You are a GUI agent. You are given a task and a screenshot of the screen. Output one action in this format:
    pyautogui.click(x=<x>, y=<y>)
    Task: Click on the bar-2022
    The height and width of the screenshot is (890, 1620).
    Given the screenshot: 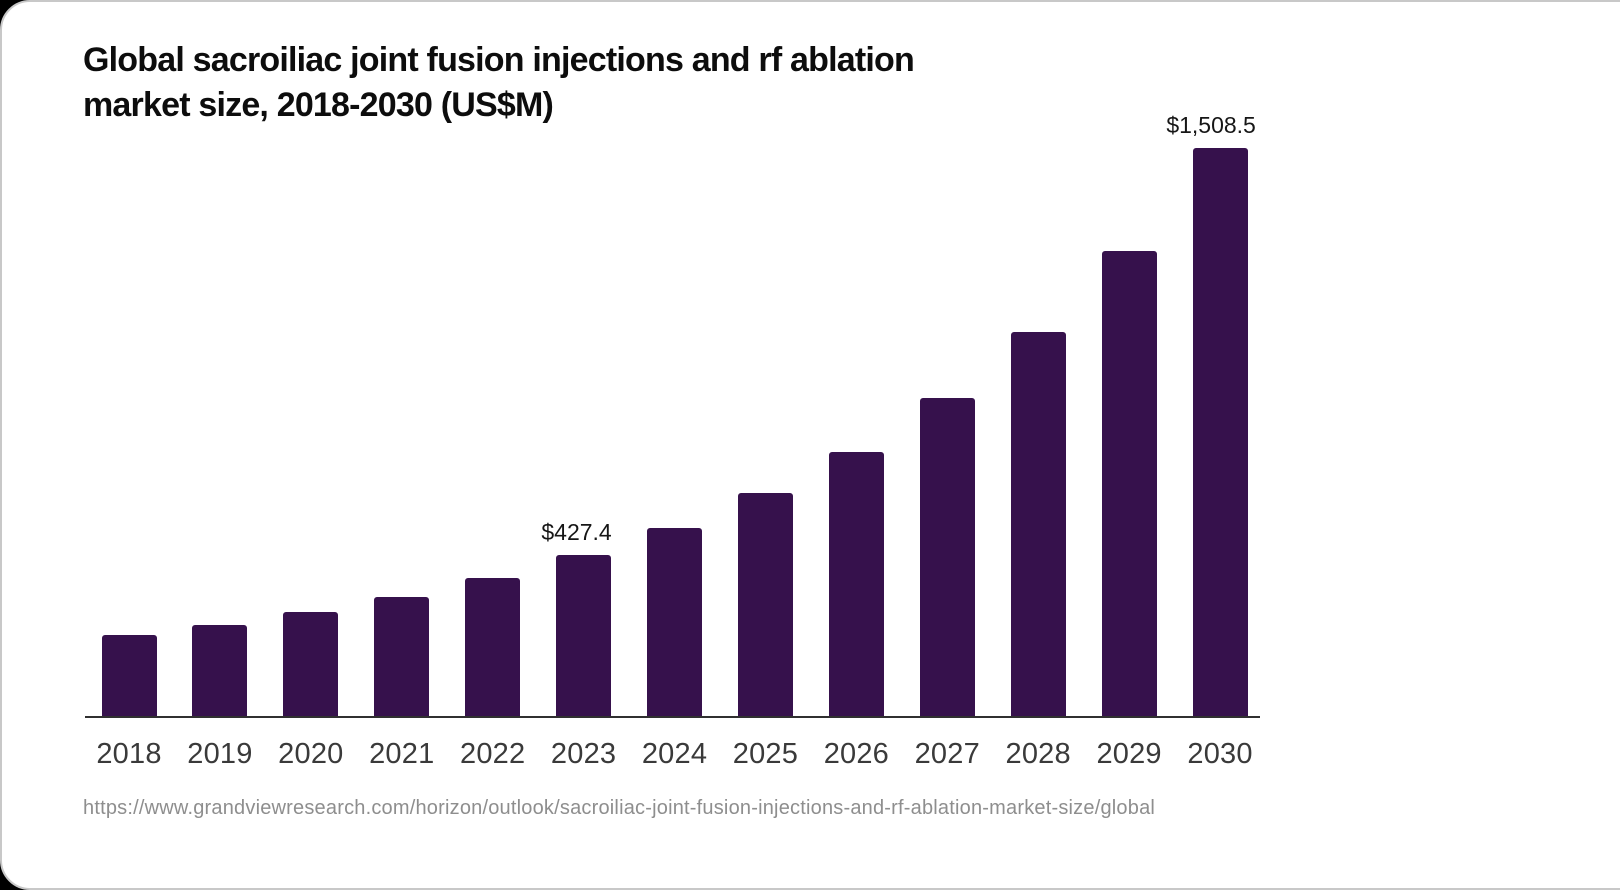 What is the action you would take?
    pyautogui.click(x=493, y=647)
    